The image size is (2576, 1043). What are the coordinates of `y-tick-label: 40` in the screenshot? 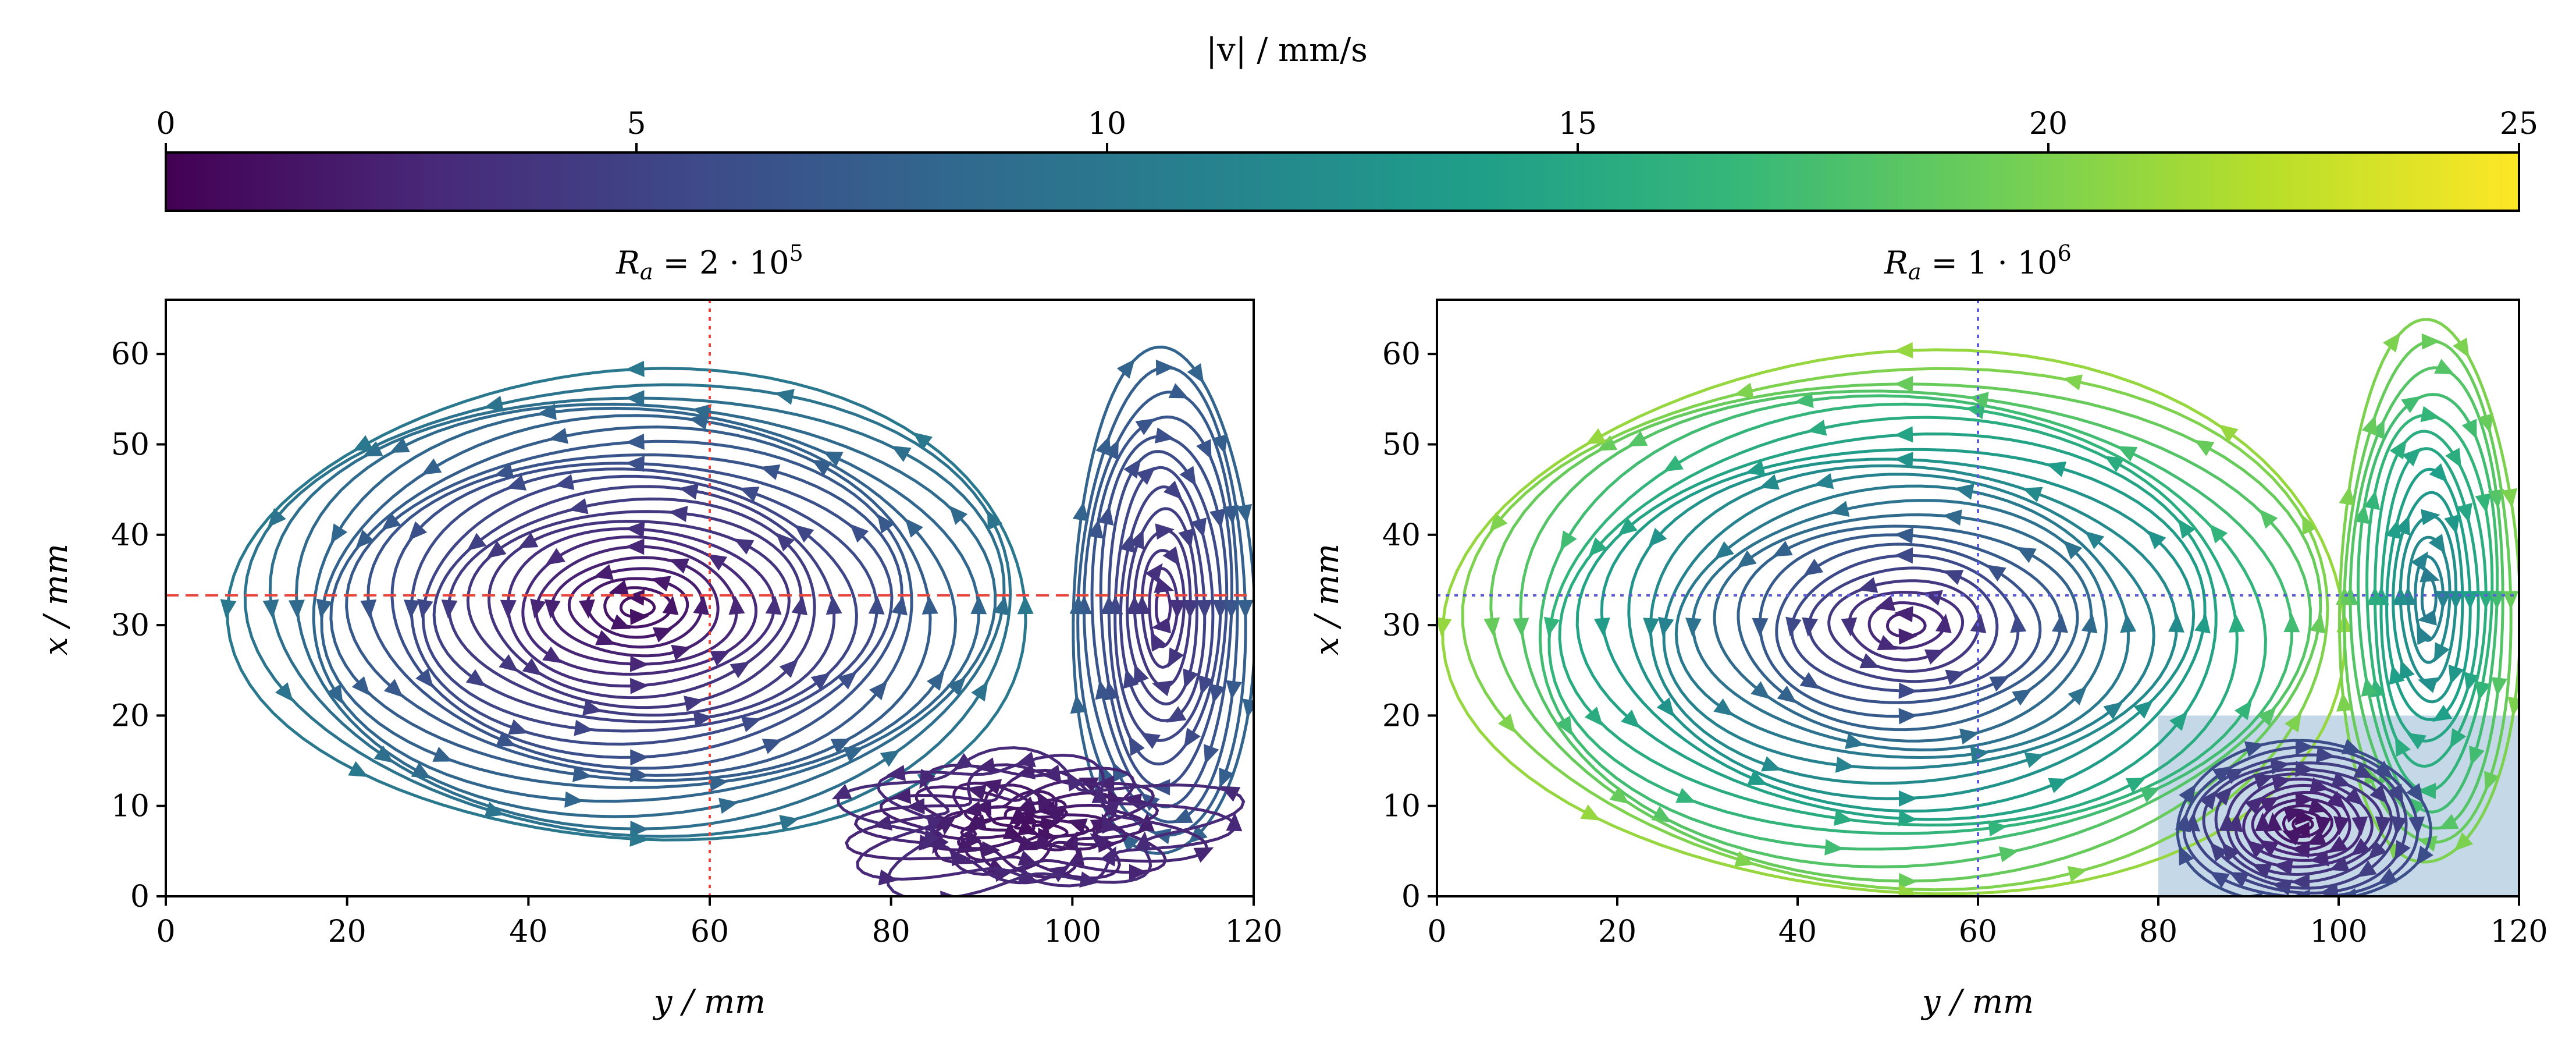 It's located at (1402, 535).